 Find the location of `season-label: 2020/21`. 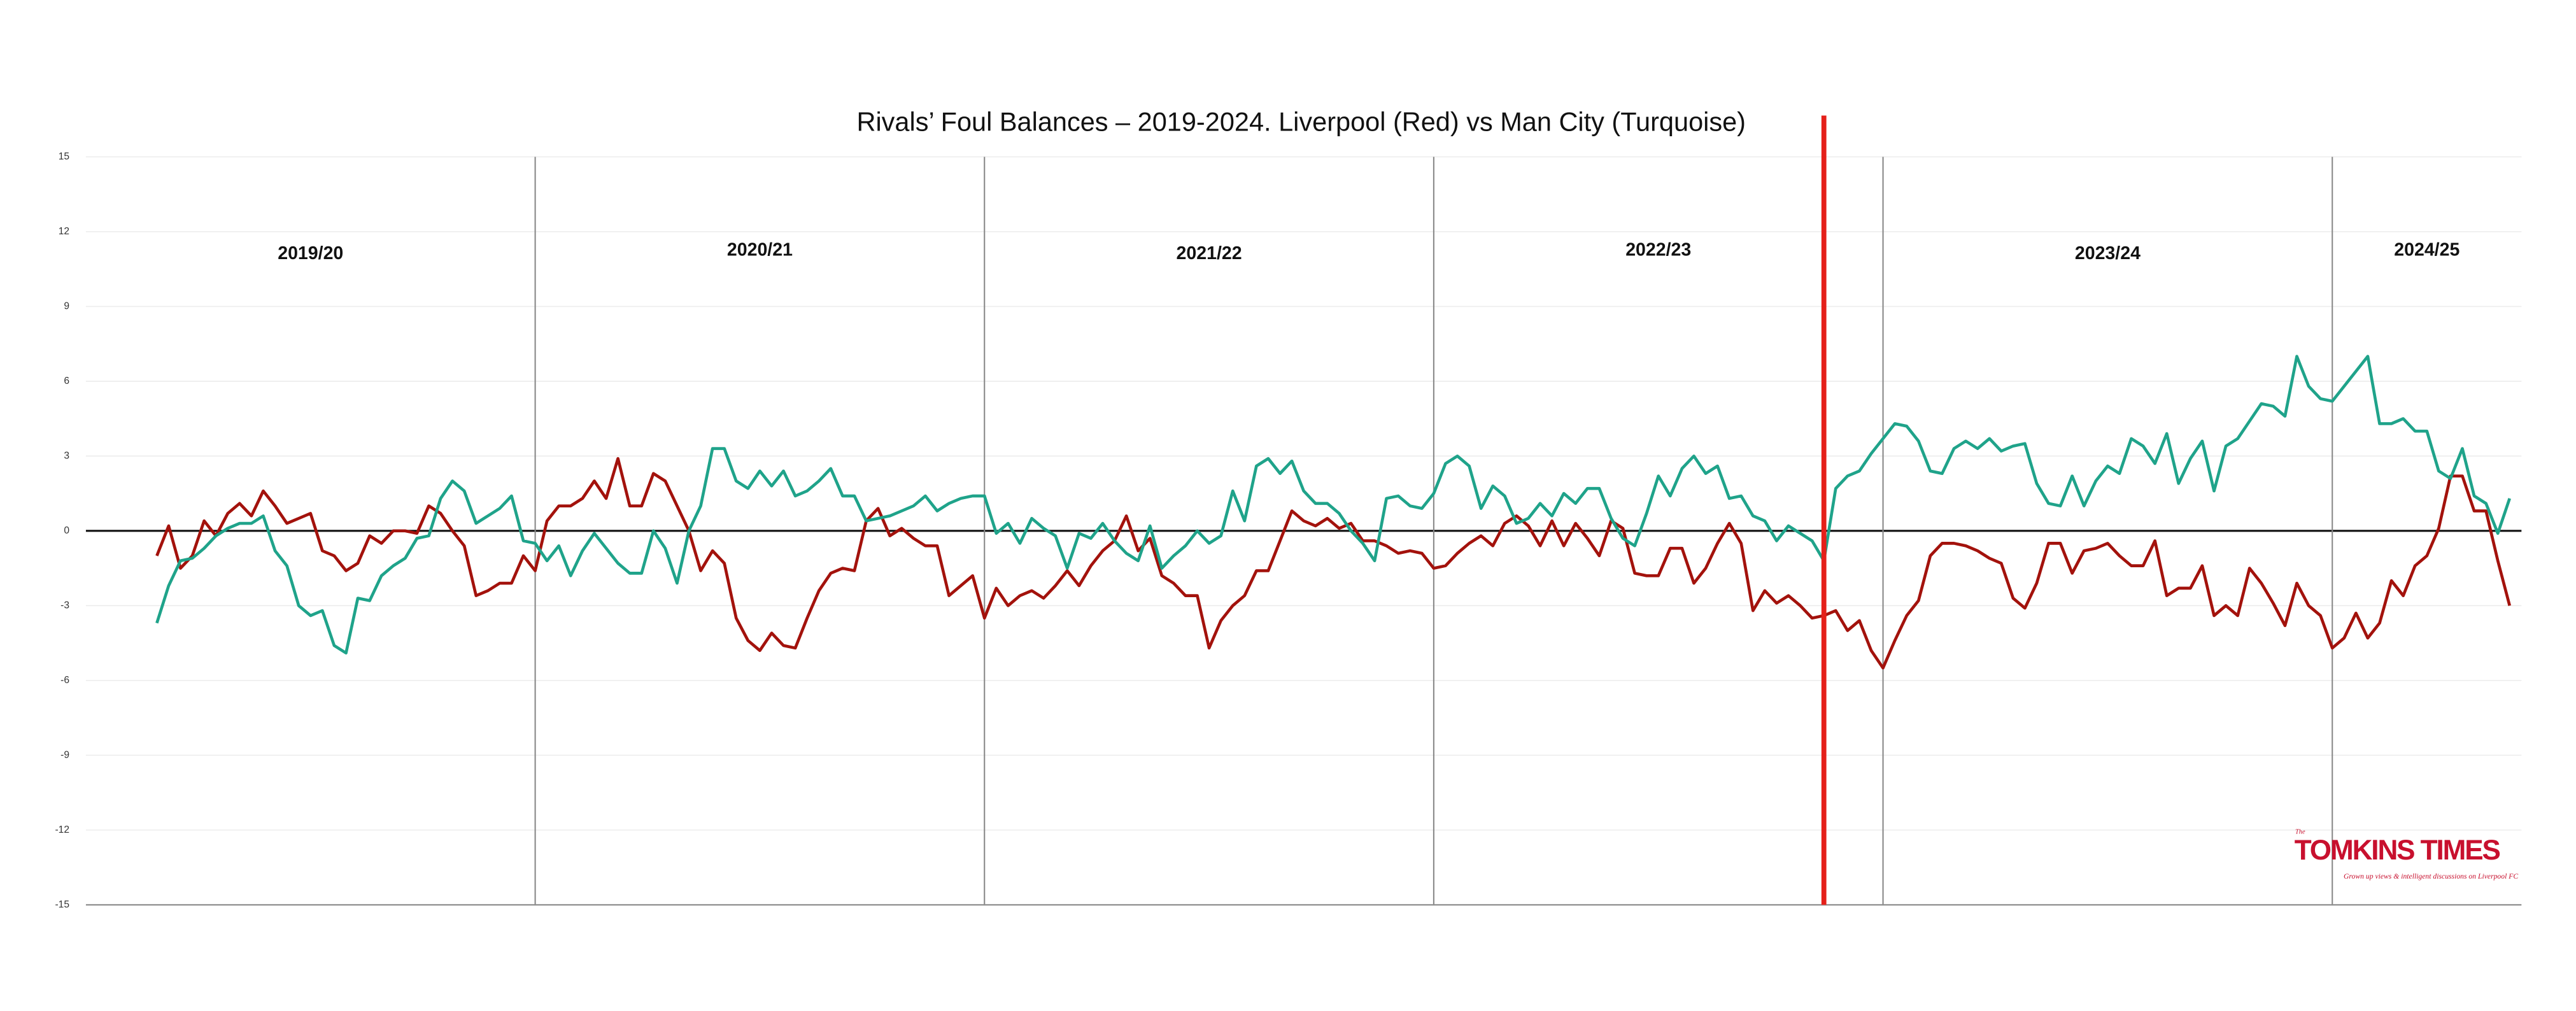

season-label: 2020/21 is located at coordinates (760, 250).